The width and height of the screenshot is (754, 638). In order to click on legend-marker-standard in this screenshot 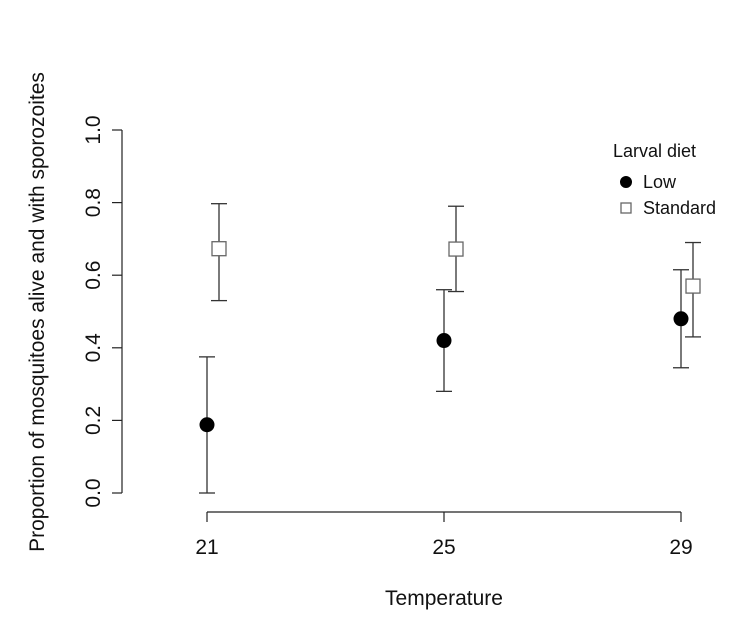, I will do `click(626, 208)`.